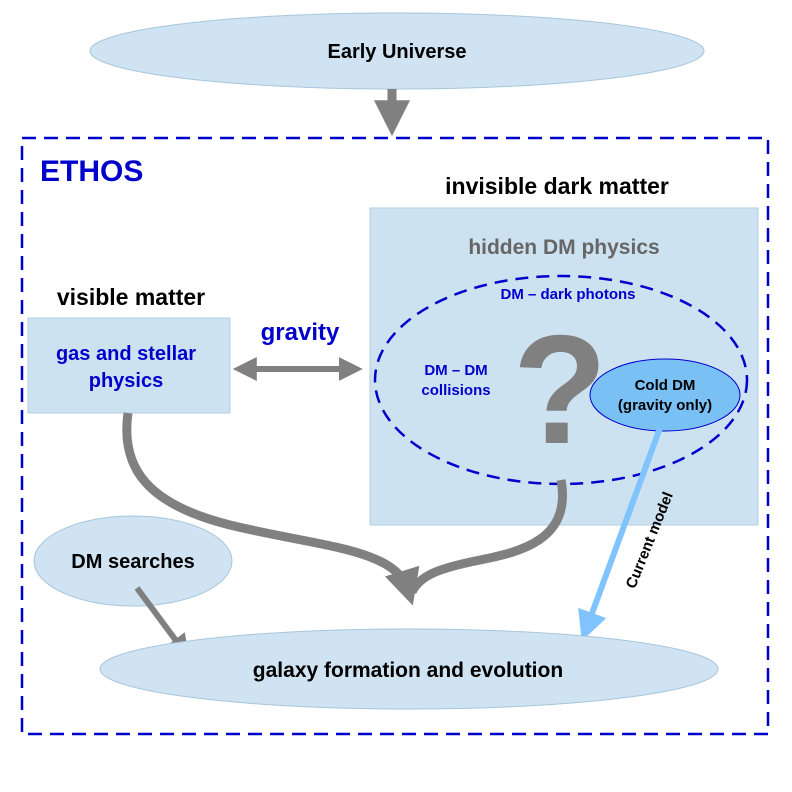 This screenshot has height=792, width=792. I want to click on cold-dm-label-line1: Cold DM, so click(665, 385).